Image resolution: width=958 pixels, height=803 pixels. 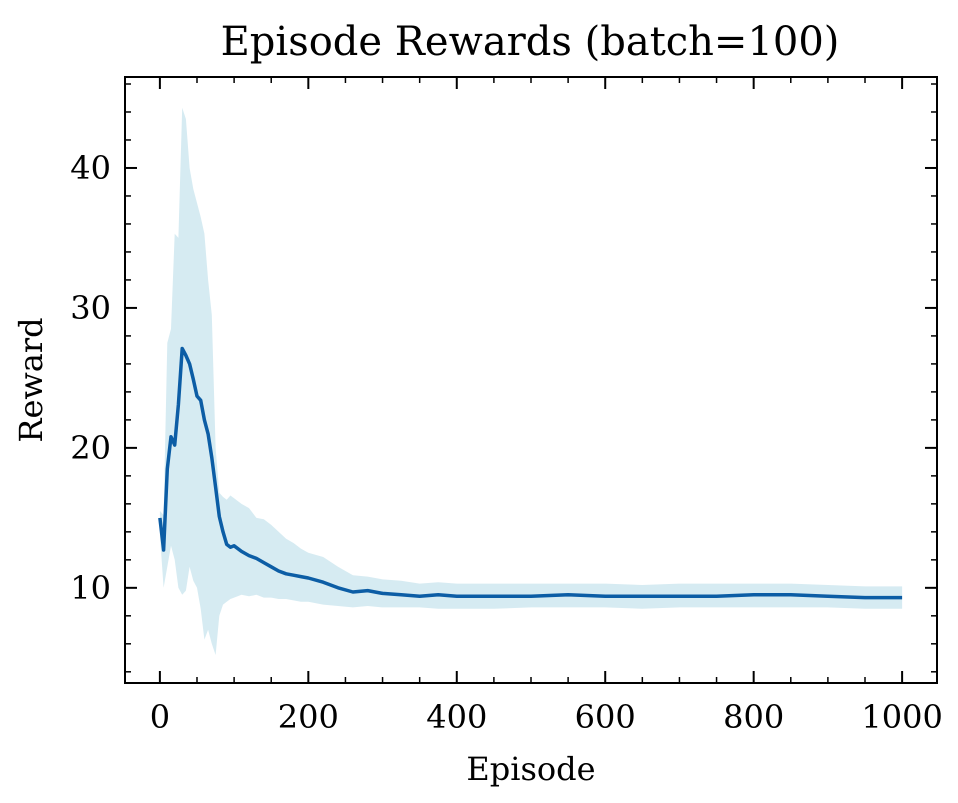 I want to click on y-axis-label: Reward, so click(x=31, y=379).